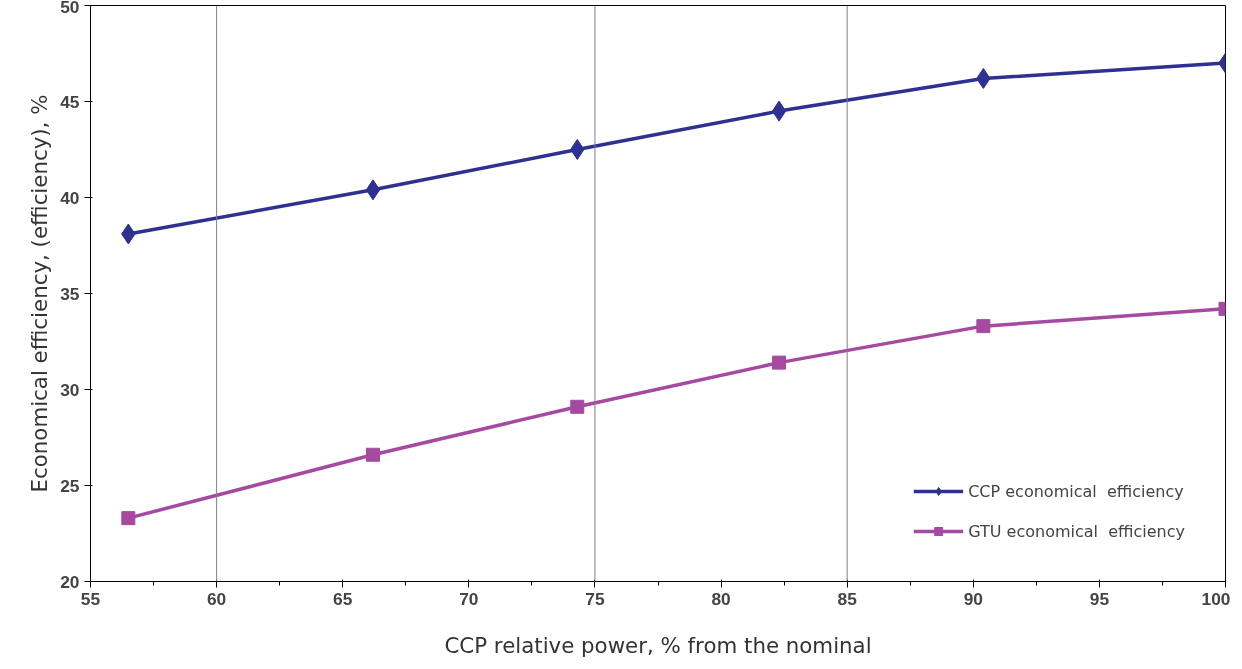 The image size is (1242, 669). I want to click on y-axis-title: Economical efficiency, (efficiency), %, so click(40, 293).